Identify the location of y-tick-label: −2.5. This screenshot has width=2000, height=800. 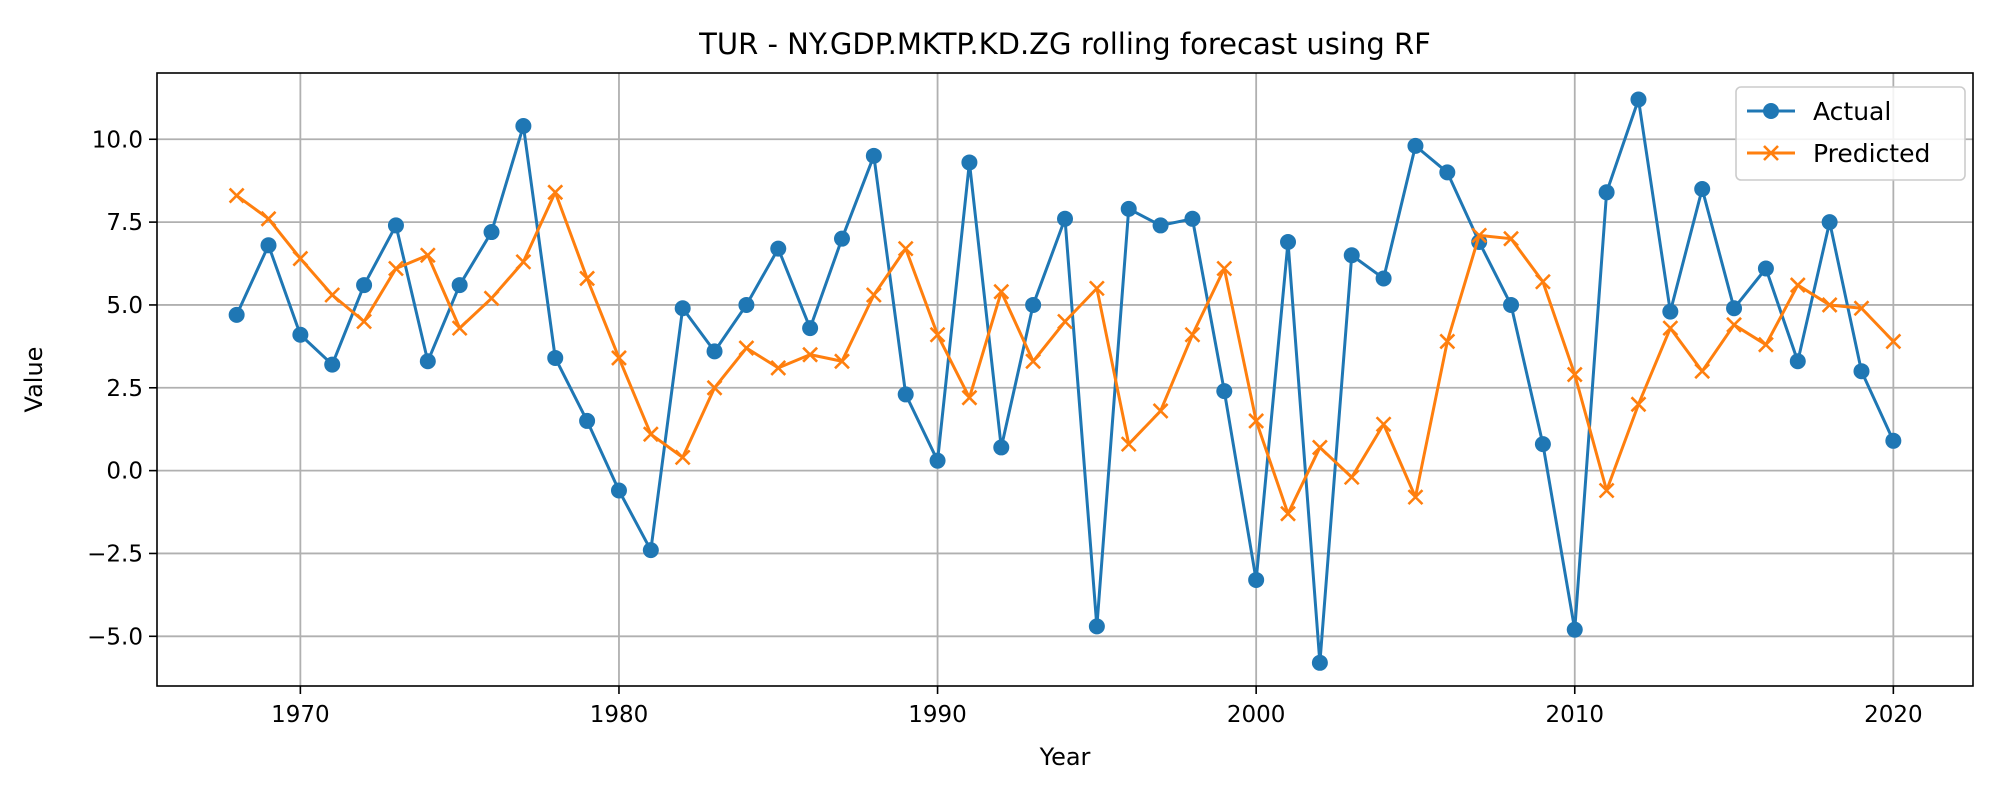
(115, 554).